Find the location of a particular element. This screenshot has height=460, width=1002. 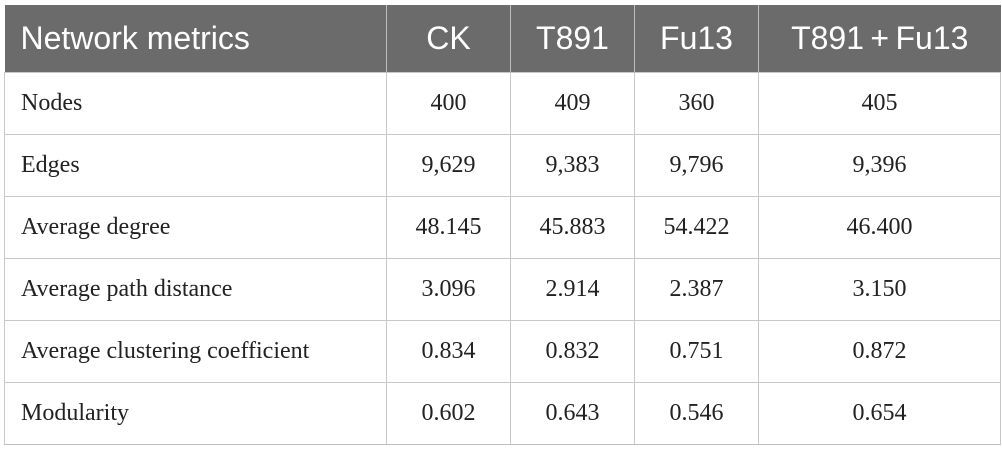

cell-ck: 0.834 is located at coordinates (448, 351).